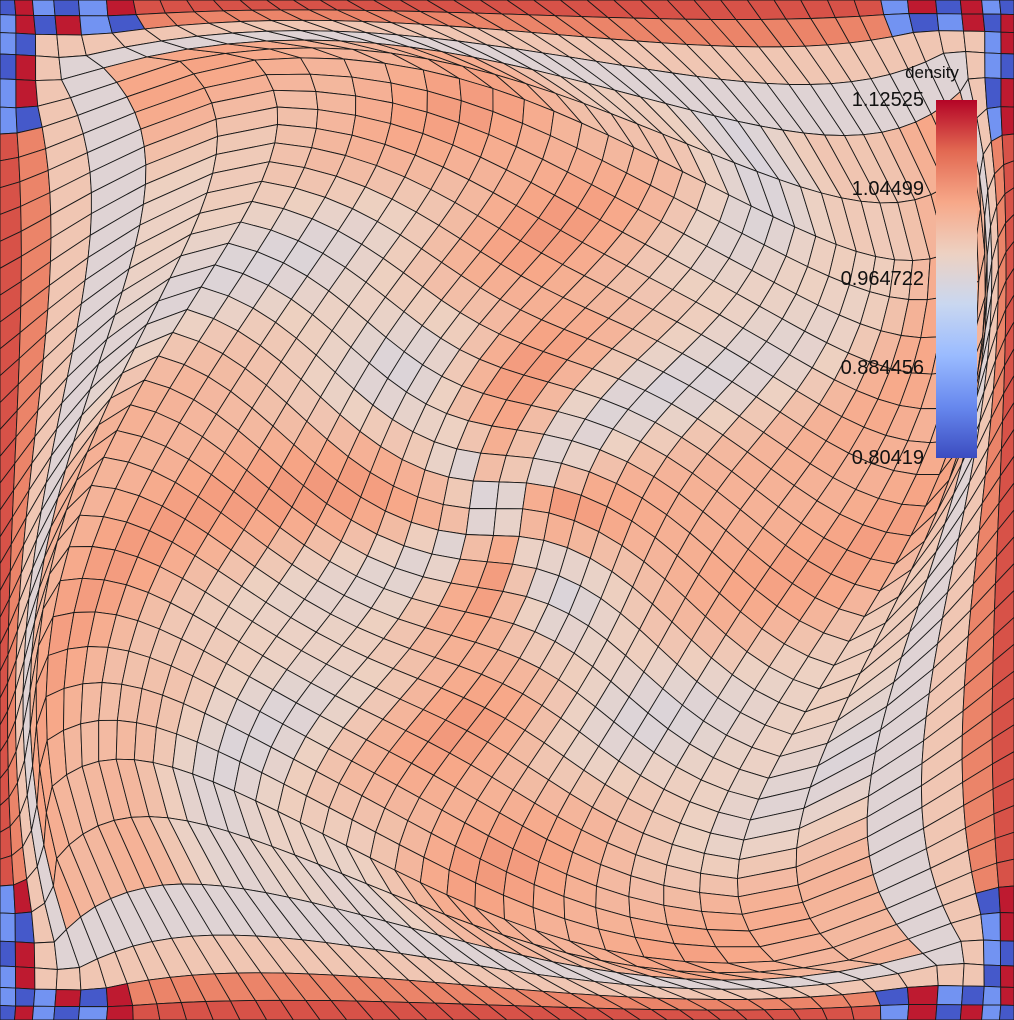 Image resolution: width=1014 pixels, height=1020 pixels. I want to click on colorbar-tick-label: 0.80419, so click(887, 458).